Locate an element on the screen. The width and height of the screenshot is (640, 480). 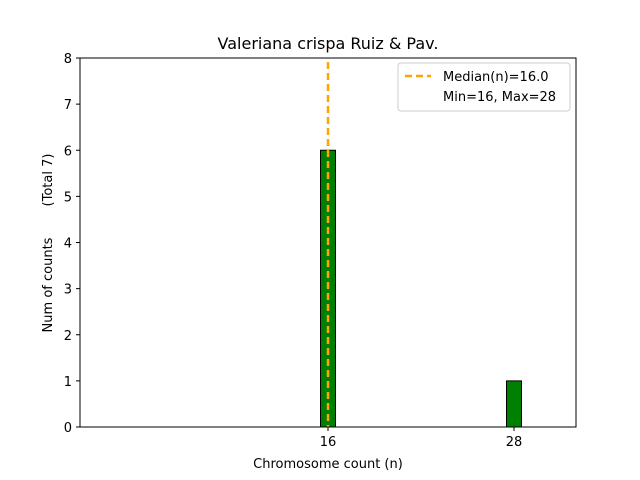
y-tick-label: 1 is located at coordinates (68, 382).